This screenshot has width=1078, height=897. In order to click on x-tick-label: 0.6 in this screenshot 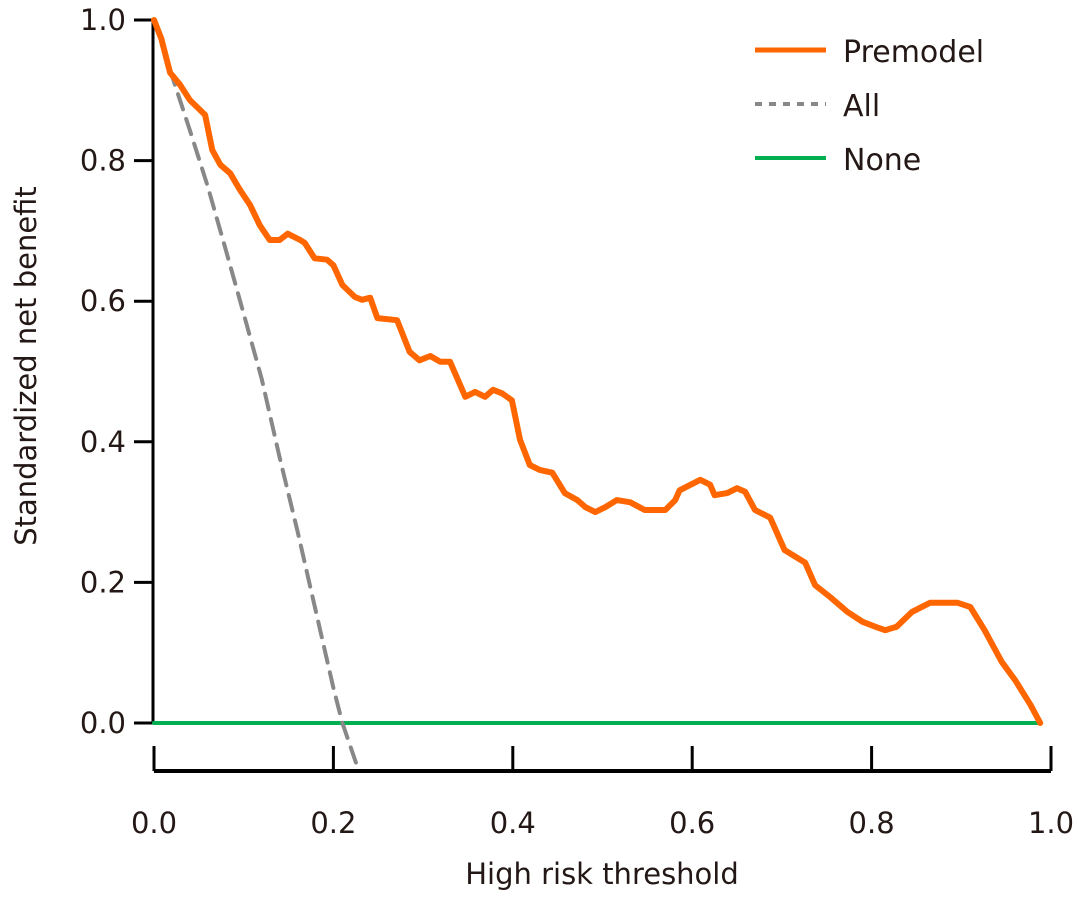, I will do `click(692, 823)`.